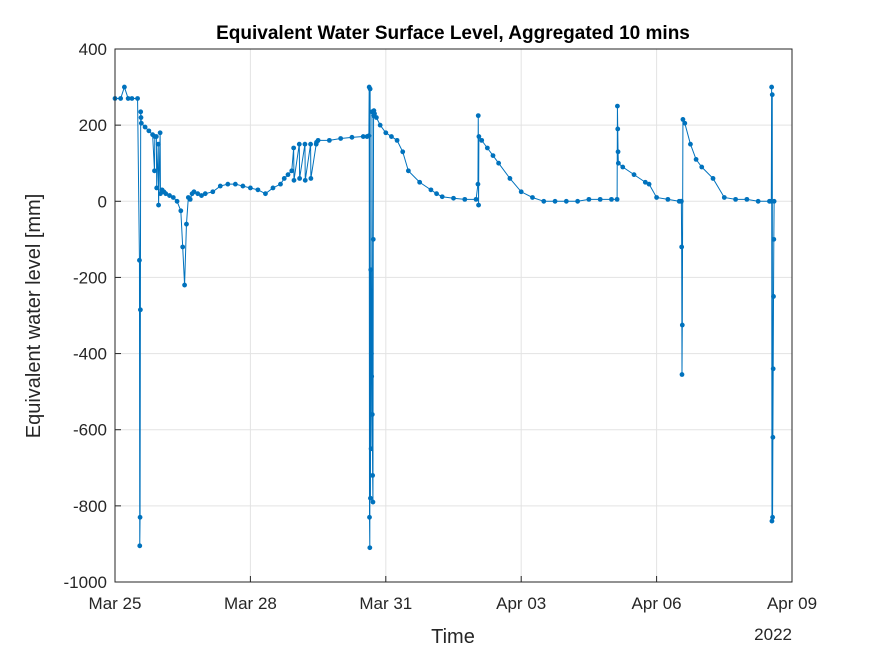  Describe the element at coordinates (521, 603) in the screenshot. I see `x-tick-label: Apr 03` at that location.